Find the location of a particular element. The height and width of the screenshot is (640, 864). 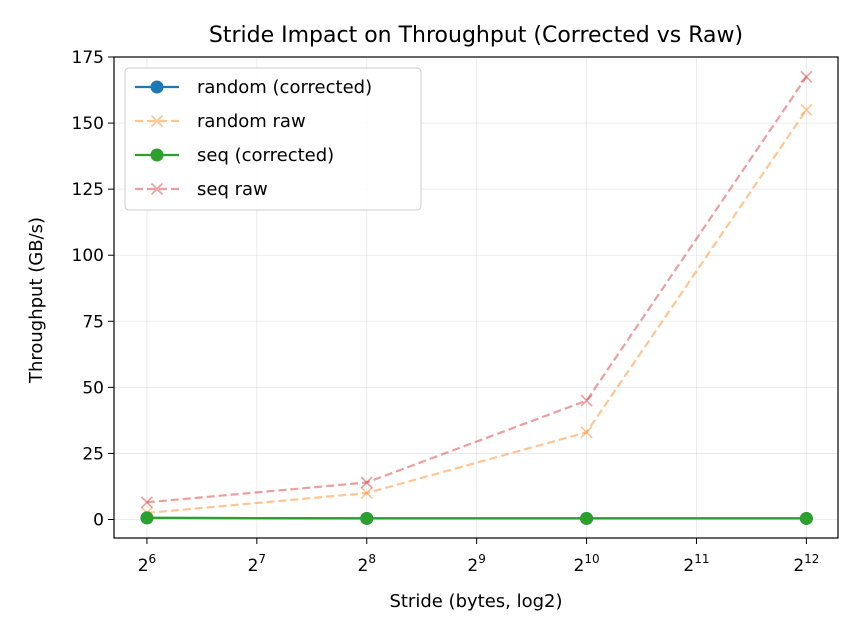

x-tick-label: 211 is located at coordinates (696, 564).